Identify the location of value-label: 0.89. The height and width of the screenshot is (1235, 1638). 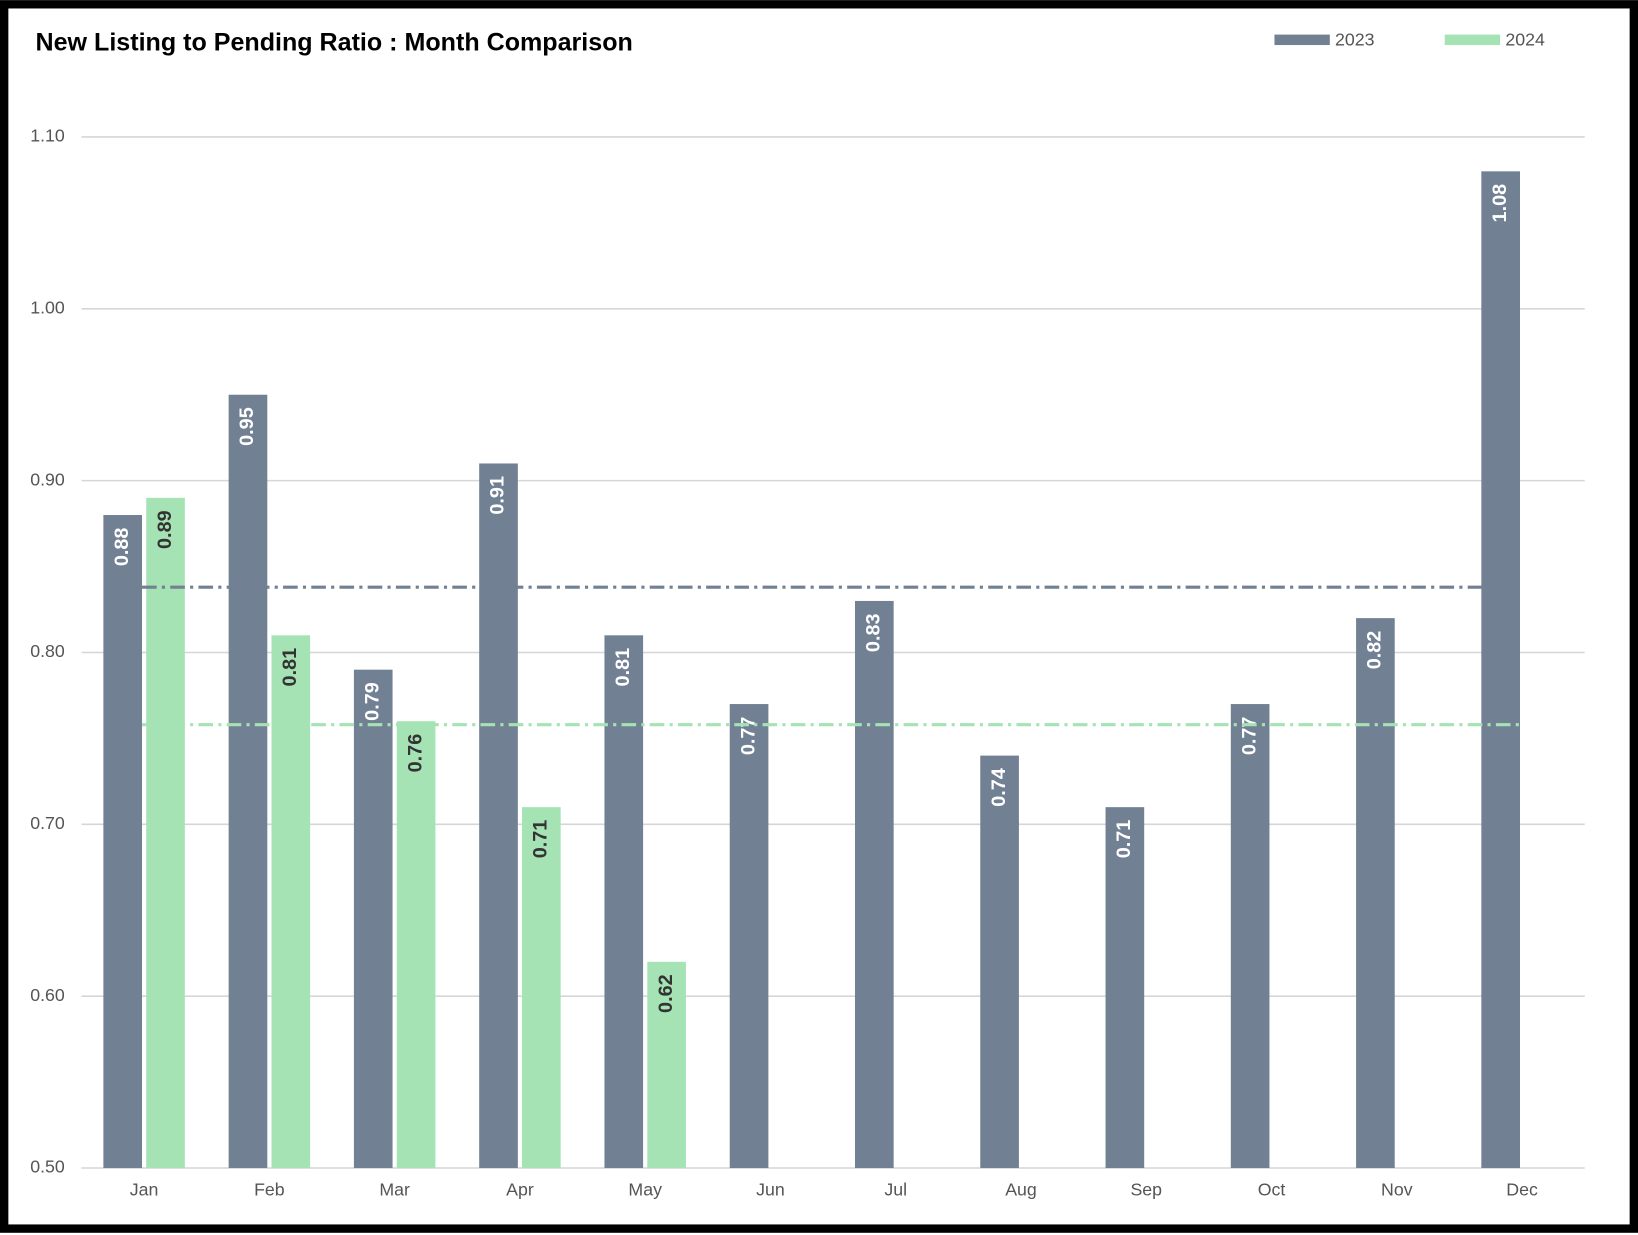
(165, 529).